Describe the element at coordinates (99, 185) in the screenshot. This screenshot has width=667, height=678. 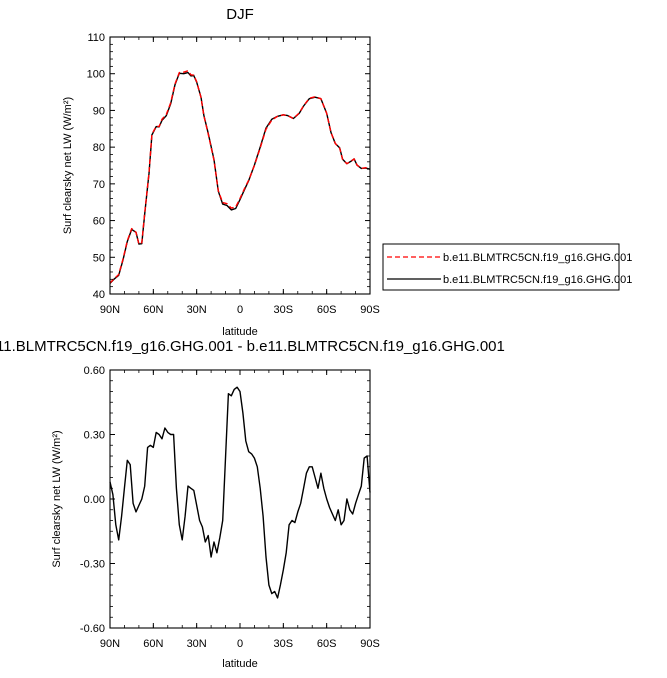
I see `top-y-tick-label: 70` at that location.